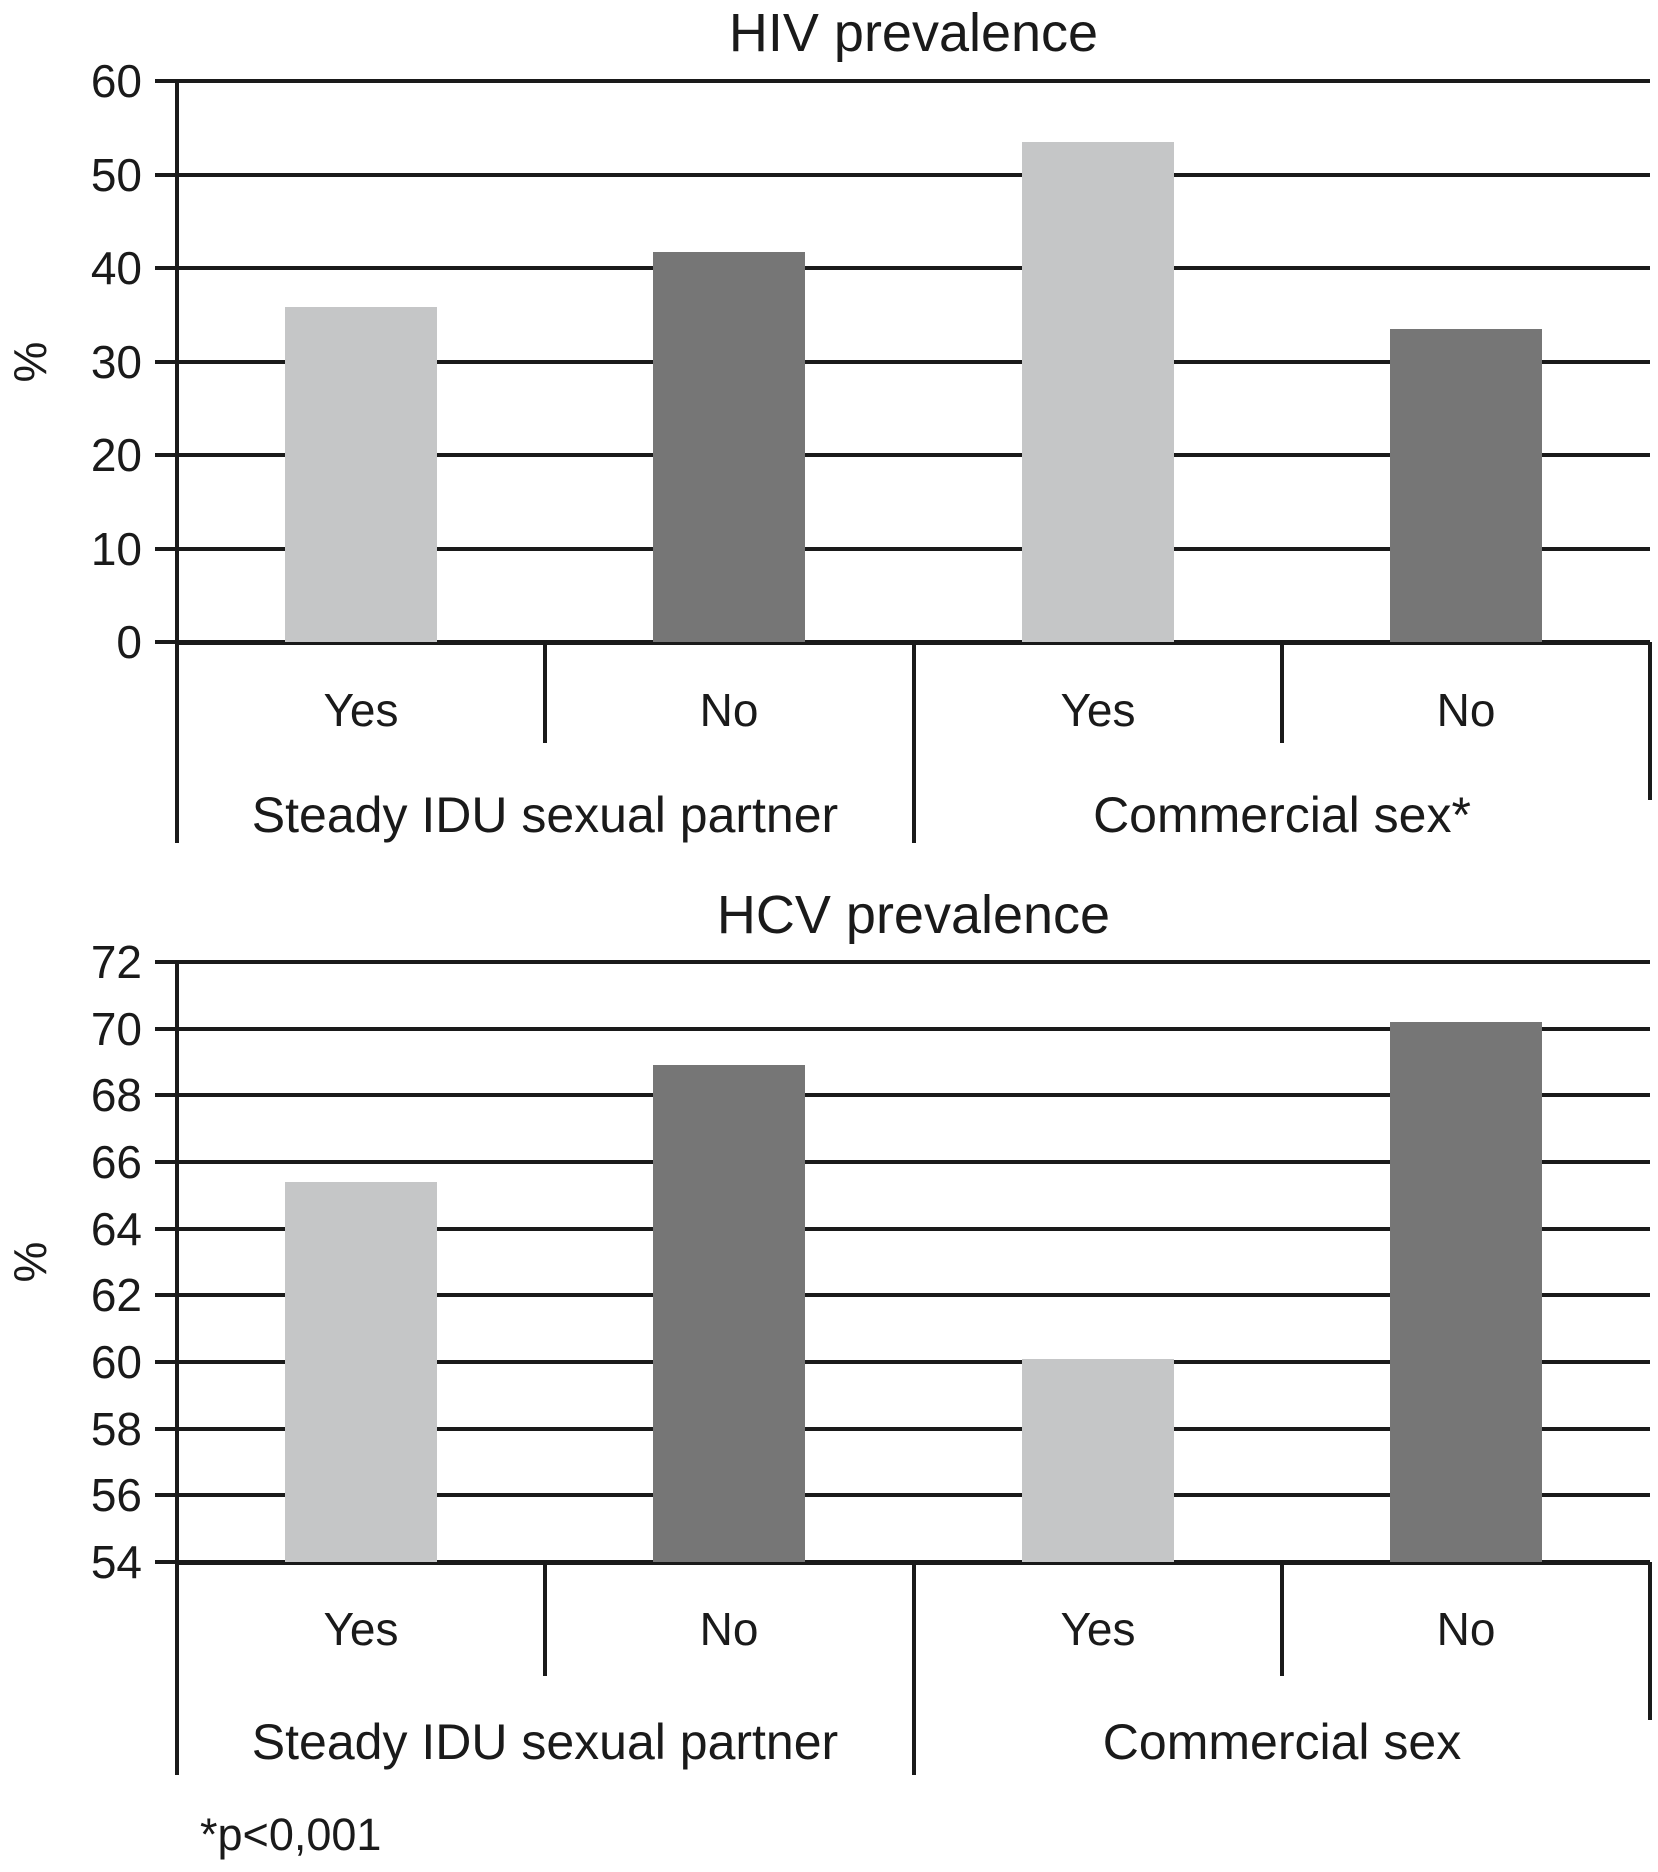 This screenshot has height=1872, width=1658. Describe the element at coordinates (116, 1229) in the screenshot. I see `y-tick-label: 64` at that location.